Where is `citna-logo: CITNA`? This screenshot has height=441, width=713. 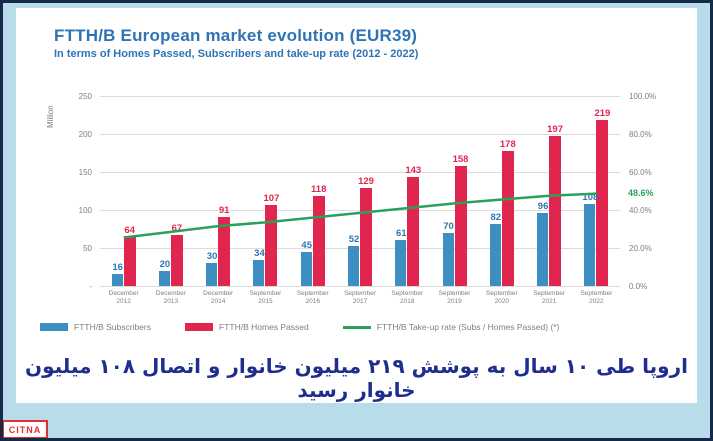 citna-logo: CITNA is located at coordinates (25, 429).